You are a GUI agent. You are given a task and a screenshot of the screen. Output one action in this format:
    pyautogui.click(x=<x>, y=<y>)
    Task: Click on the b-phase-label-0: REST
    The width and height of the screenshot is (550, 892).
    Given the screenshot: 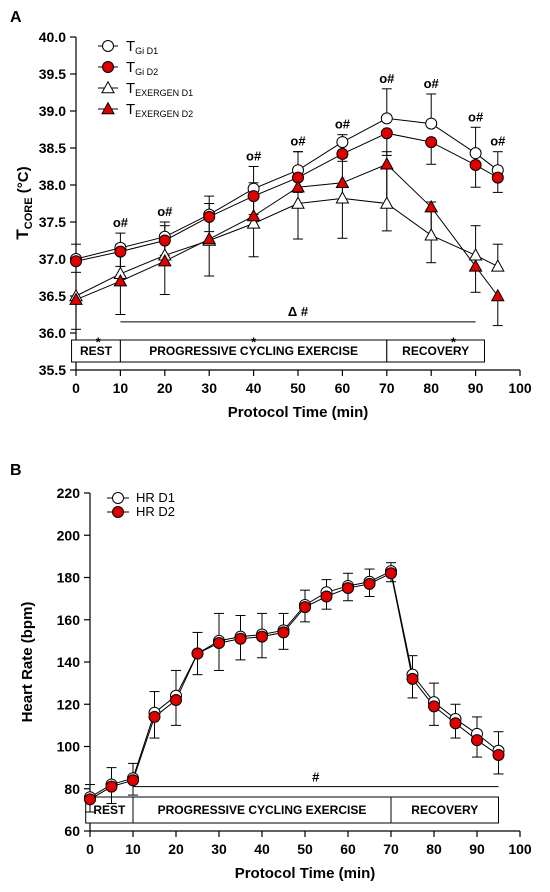 What is the action you would take?
    pyautogui.click(x=109, y=810)
    